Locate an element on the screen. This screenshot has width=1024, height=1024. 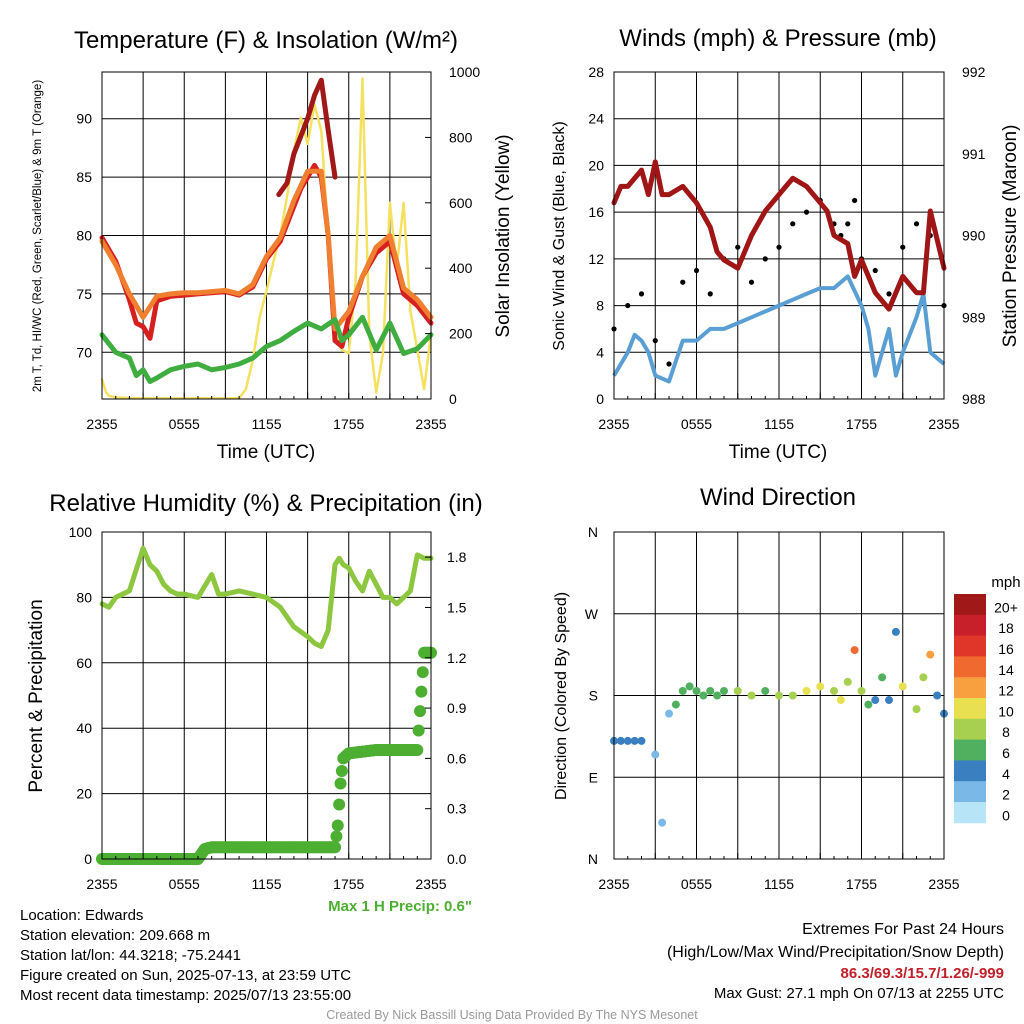
y-tick-label: 28 is located at coordinates (596, 72).